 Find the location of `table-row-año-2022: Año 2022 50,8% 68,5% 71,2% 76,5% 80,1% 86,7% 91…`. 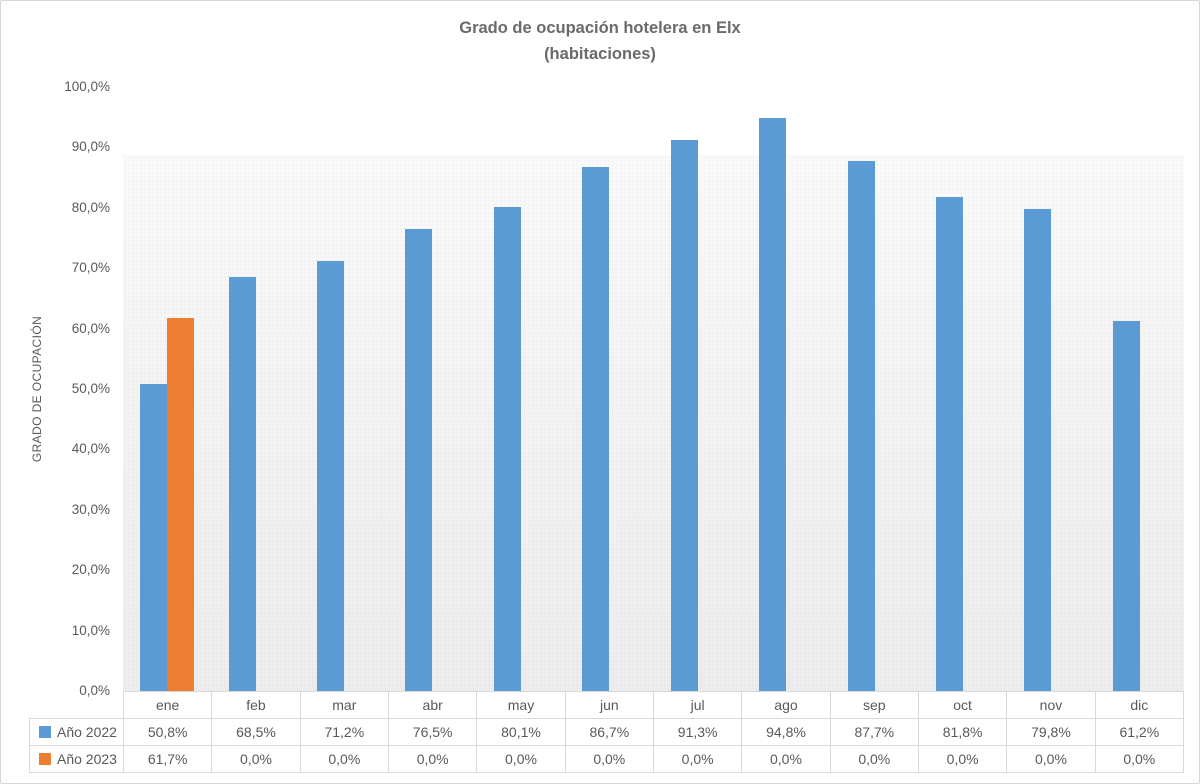

table-row-año-2022: Año 2022 50,8% 68,5% 71,2% 76,5% 80,1% 86,7% 91… is located at coordinates (607, 732).